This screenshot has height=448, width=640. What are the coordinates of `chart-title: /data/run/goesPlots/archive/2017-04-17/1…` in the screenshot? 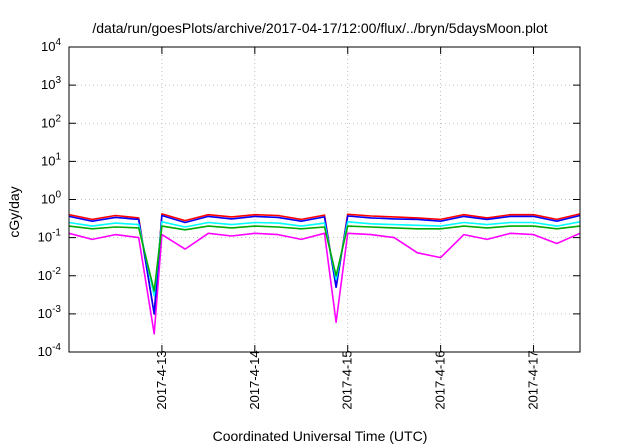 It's located at (320, 28).